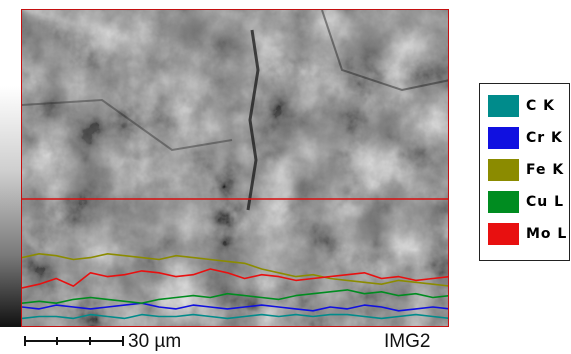 The image size is (571, 354). I want to click on series-line-mo-l, so click(235, 278).